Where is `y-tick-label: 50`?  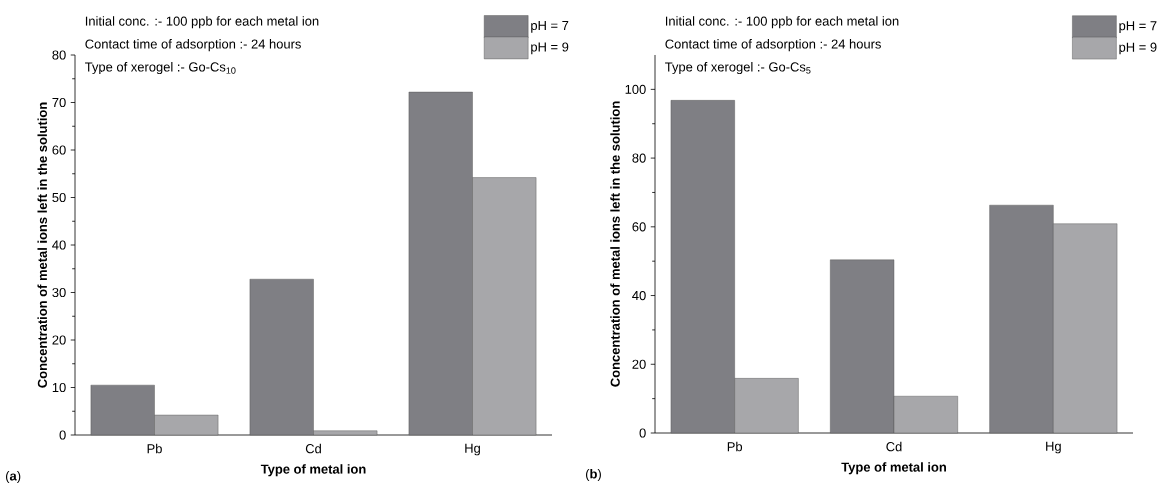 y-tick-label: 50 is located at coordinates (59, 197).